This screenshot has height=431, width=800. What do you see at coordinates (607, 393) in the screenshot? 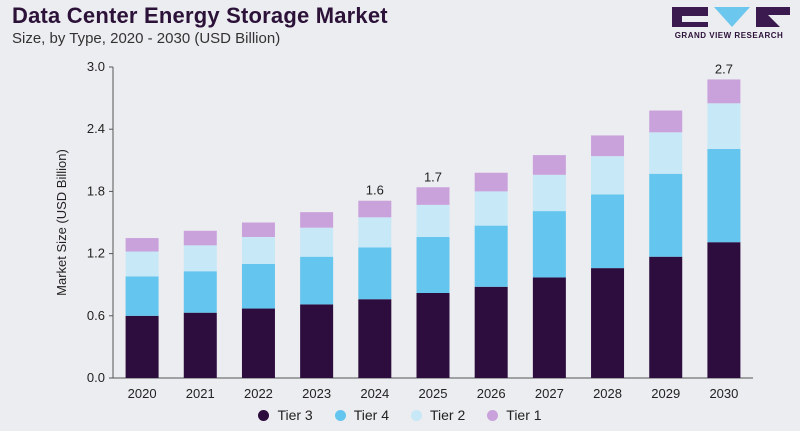
I see `x-tick-label: 2028` at bounding box center [607, 393].